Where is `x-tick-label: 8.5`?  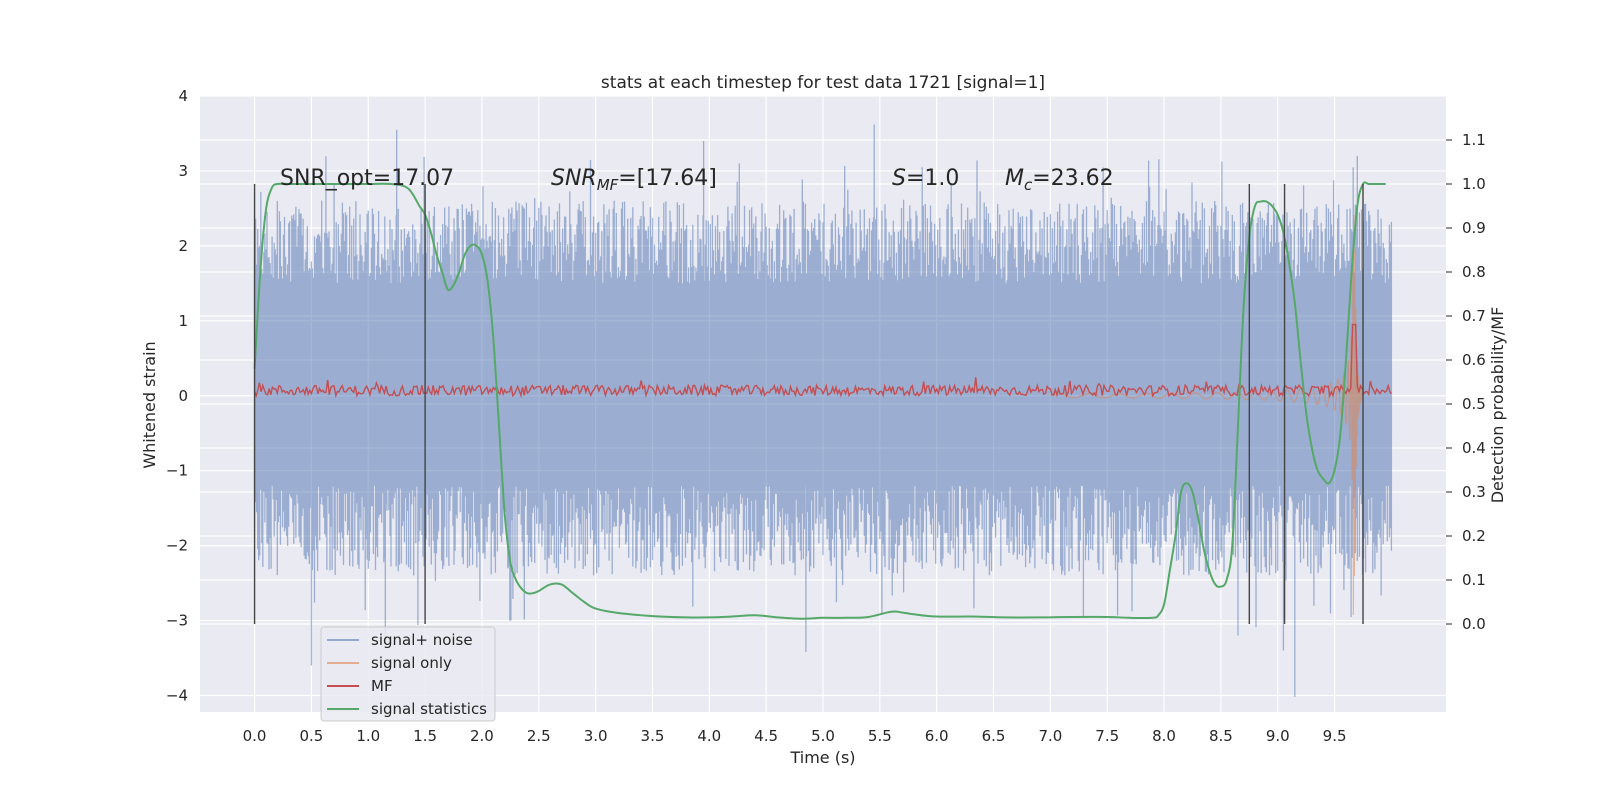 x-tick-label: 8.5 is located at coordinates (1221, 736).